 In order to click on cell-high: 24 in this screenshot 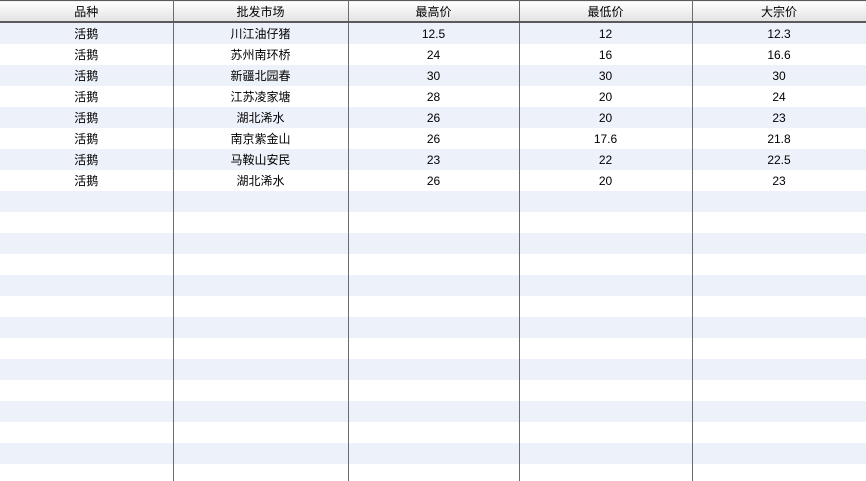, I will do `click(434, 54)`.